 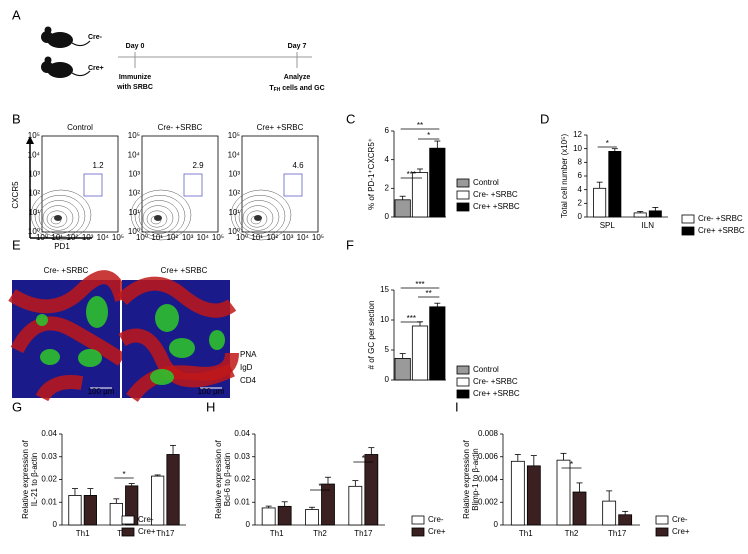 I want to click on x-tick-label: Th1, so click(x=526, y=533).